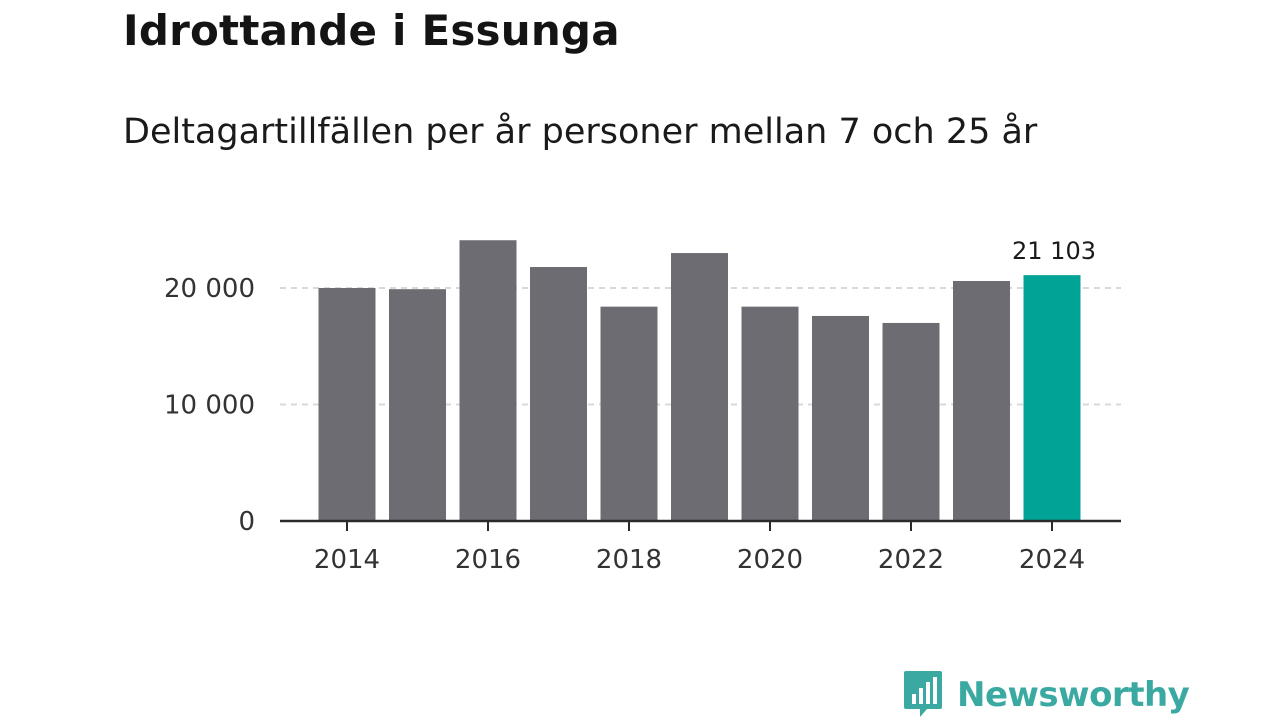 This screenshot has height=720, width=1280. What do you see at coordinates (911, 560) in the screenshot?
I see `x-tick-label: 2022` at bounding box center [911, 560].